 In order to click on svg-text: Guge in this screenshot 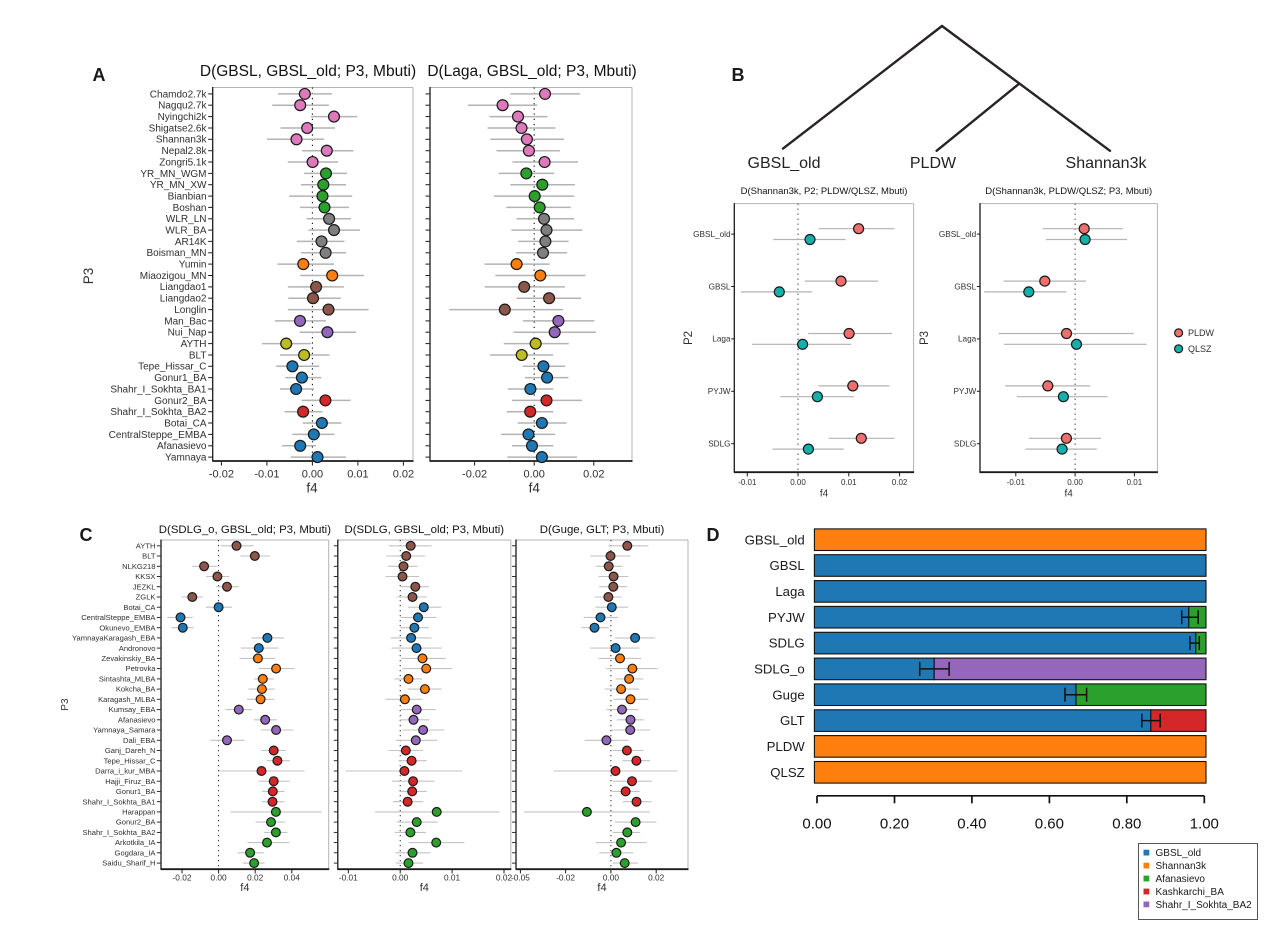, I will do `click(788, 694)`.